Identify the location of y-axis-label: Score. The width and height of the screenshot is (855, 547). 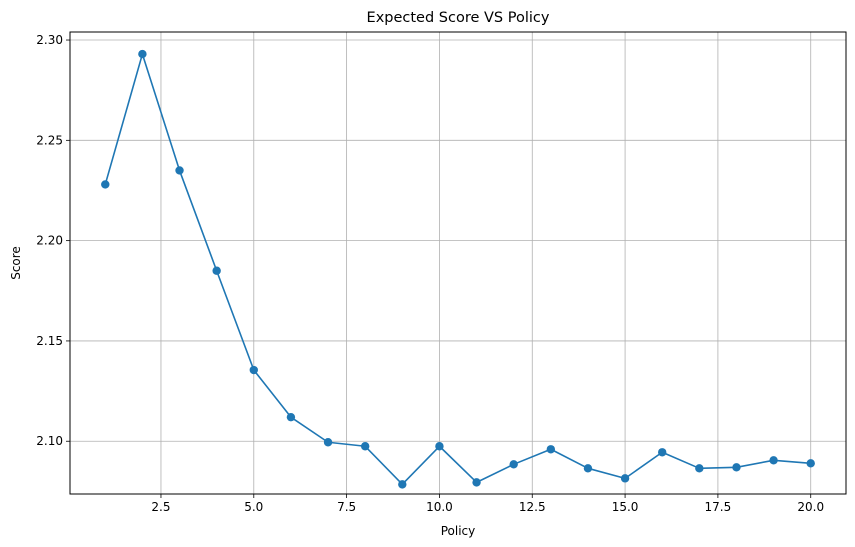
(16, 263).